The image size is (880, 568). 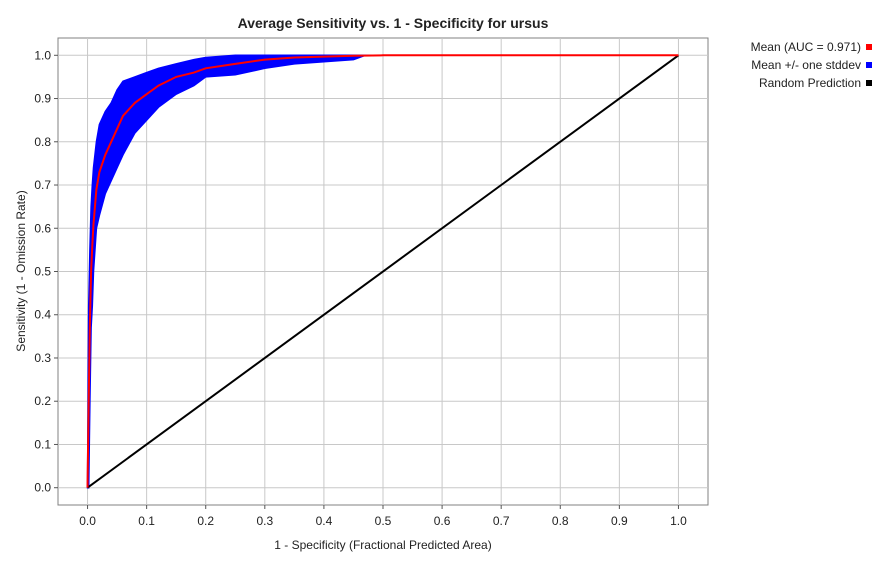 I want to click on legend-item-stddev: Mean +/- one stddev, so click(x=811, y=65).